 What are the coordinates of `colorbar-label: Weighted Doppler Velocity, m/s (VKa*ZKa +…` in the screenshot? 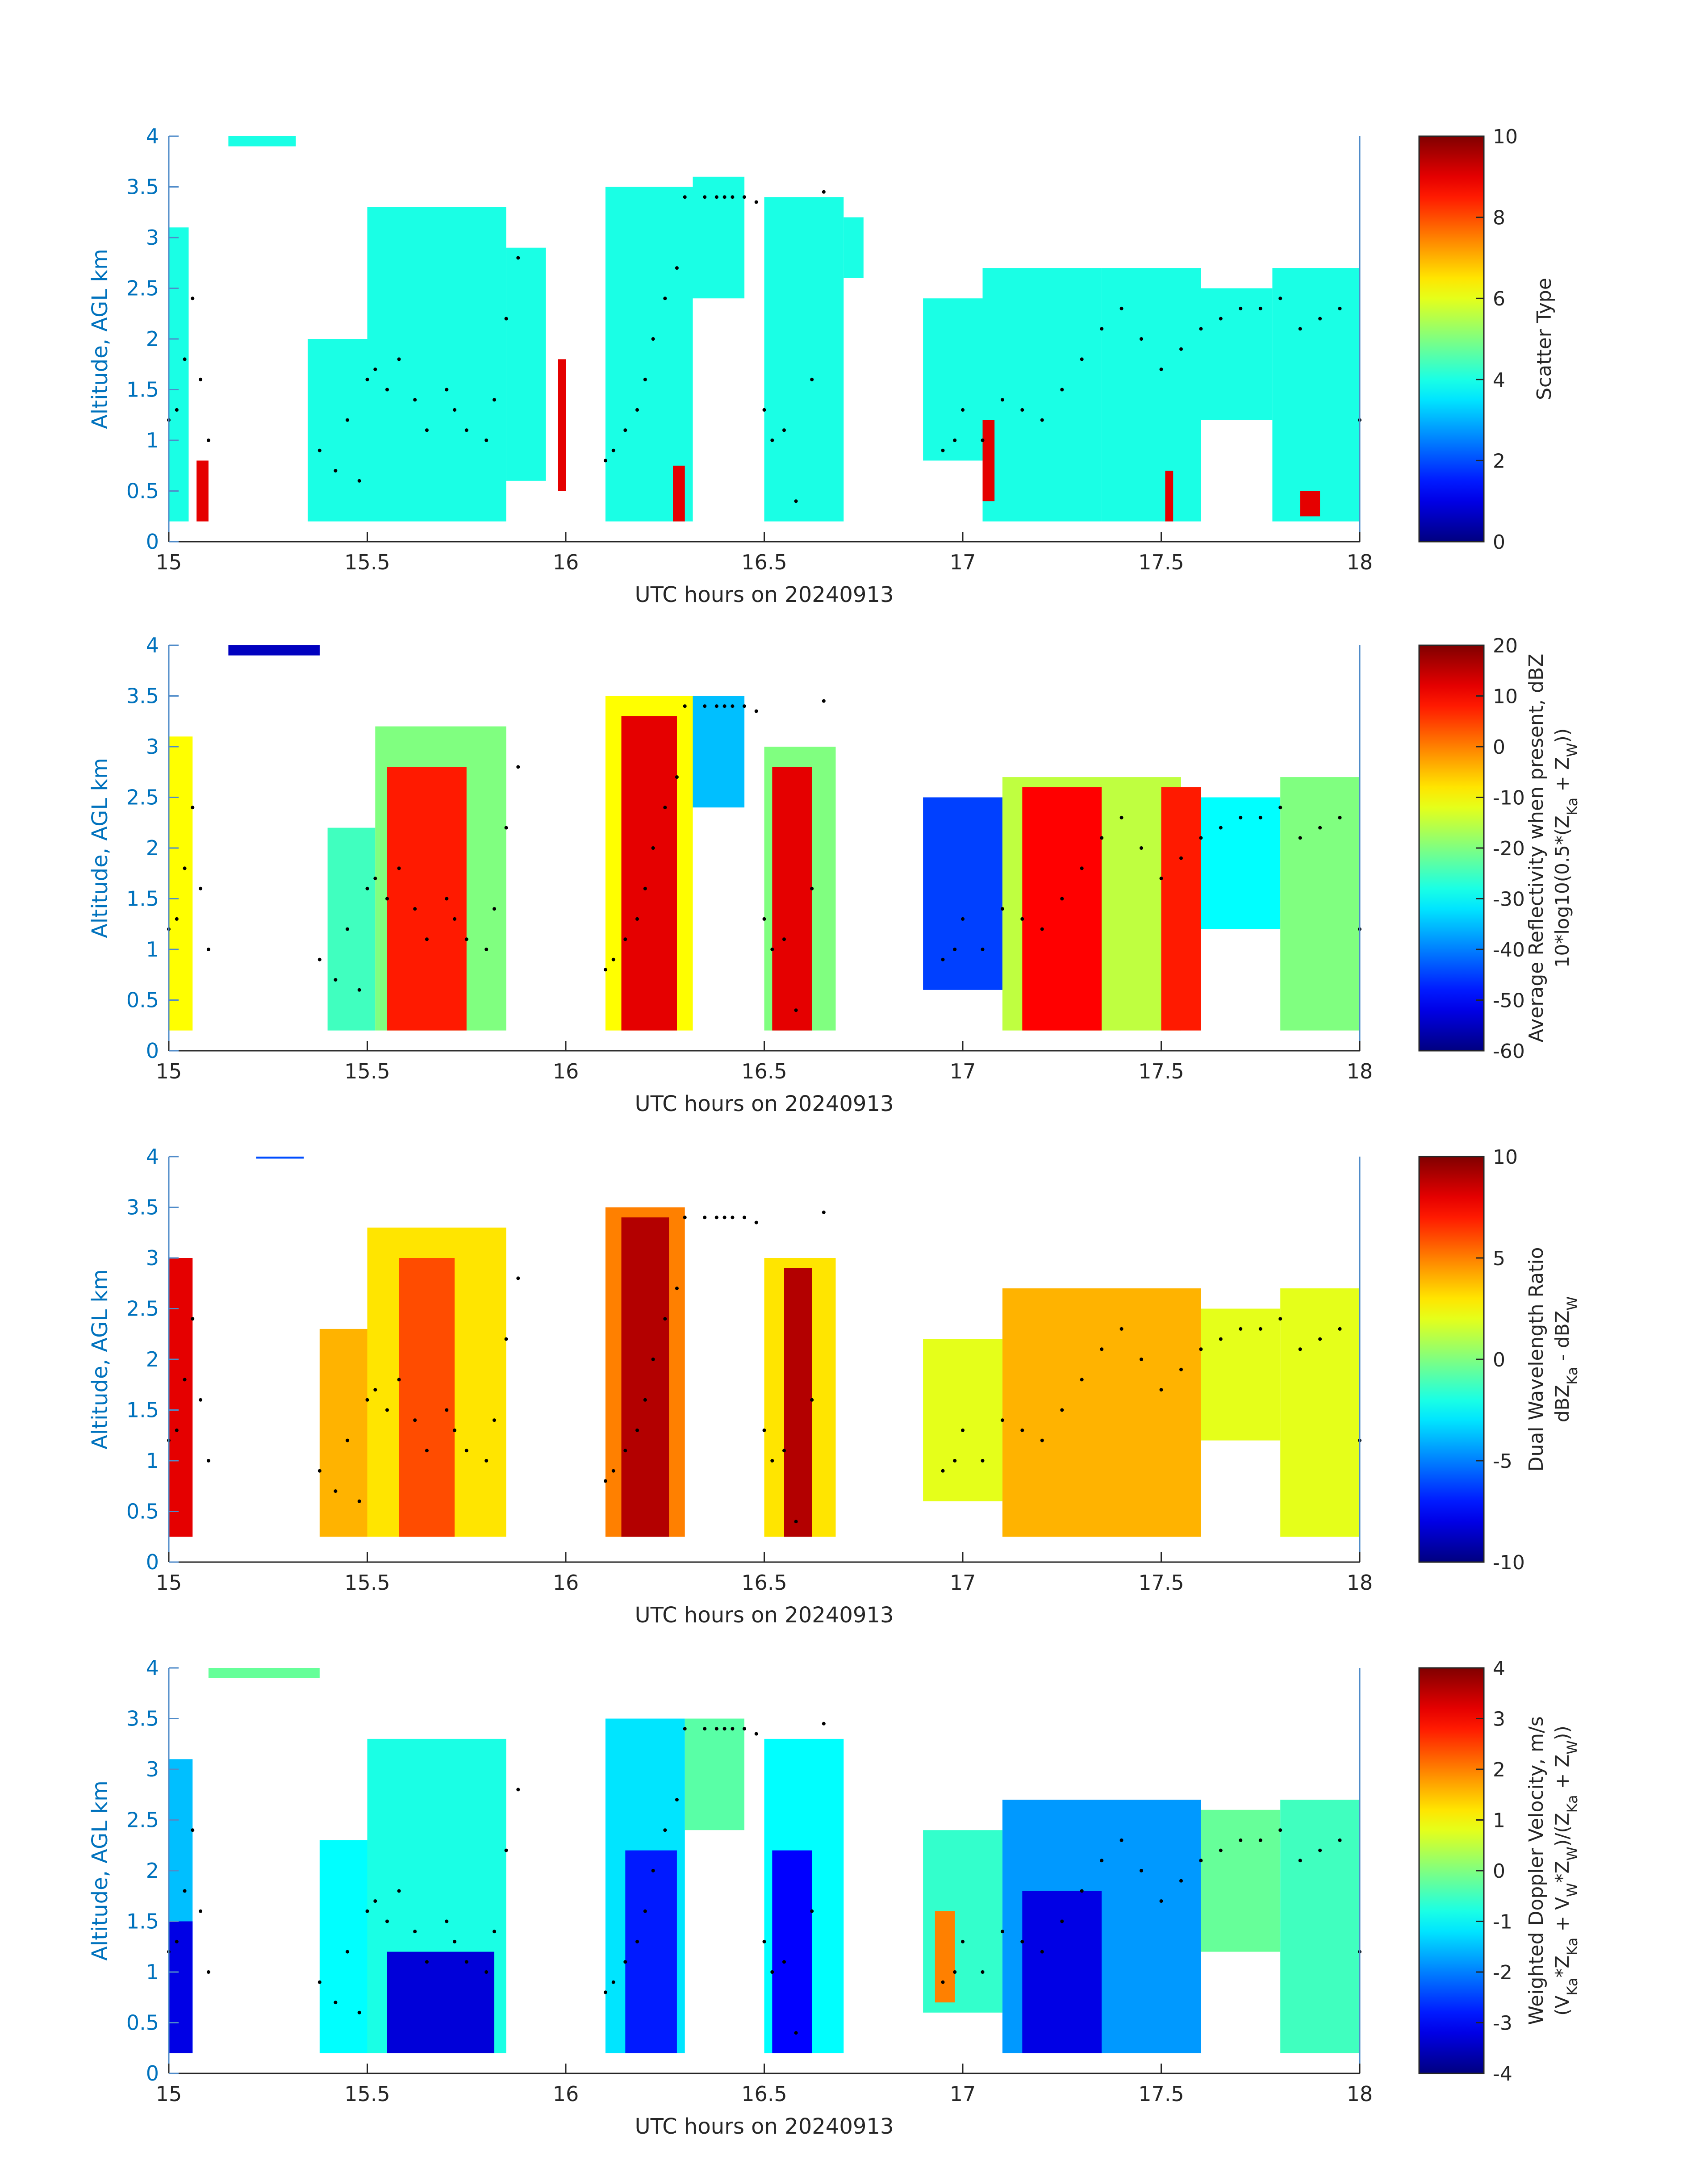 It's located at (1553, 1870).